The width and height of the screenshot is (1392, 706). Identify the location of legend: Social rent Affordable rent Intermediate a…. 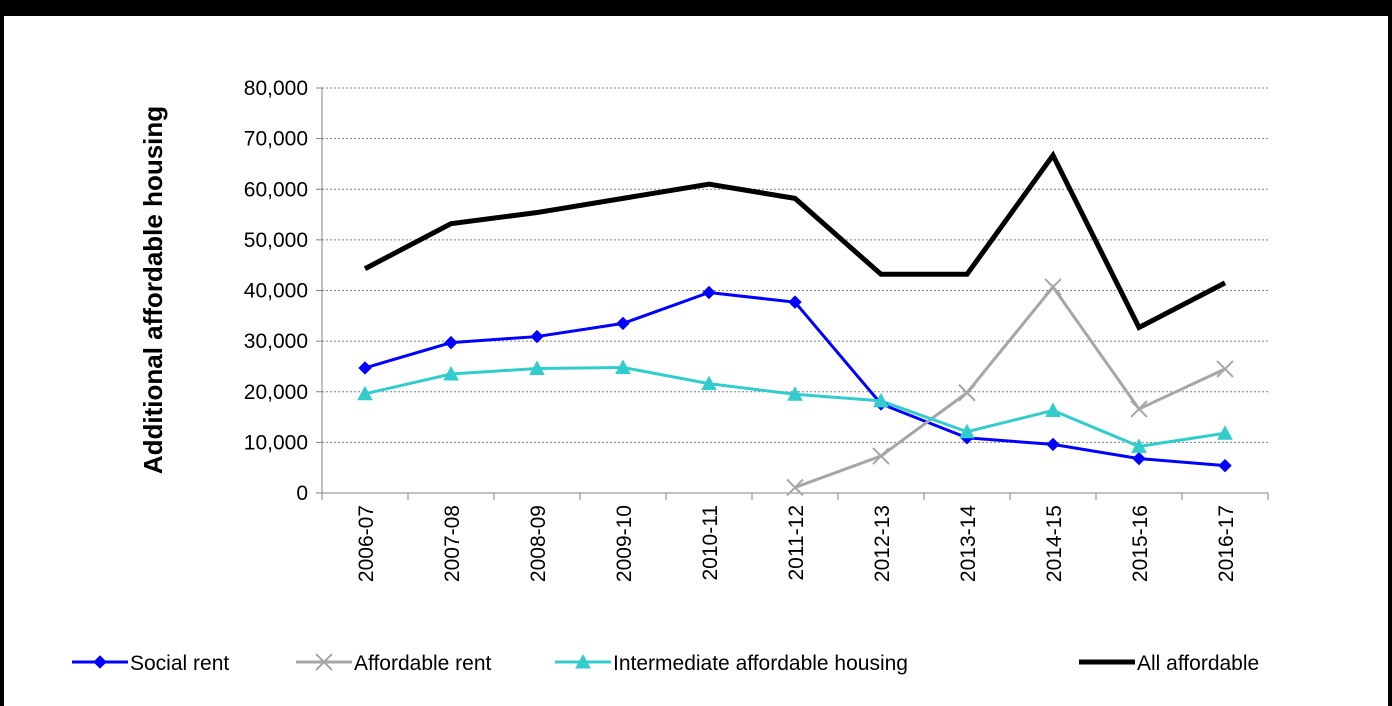
(665, 663).